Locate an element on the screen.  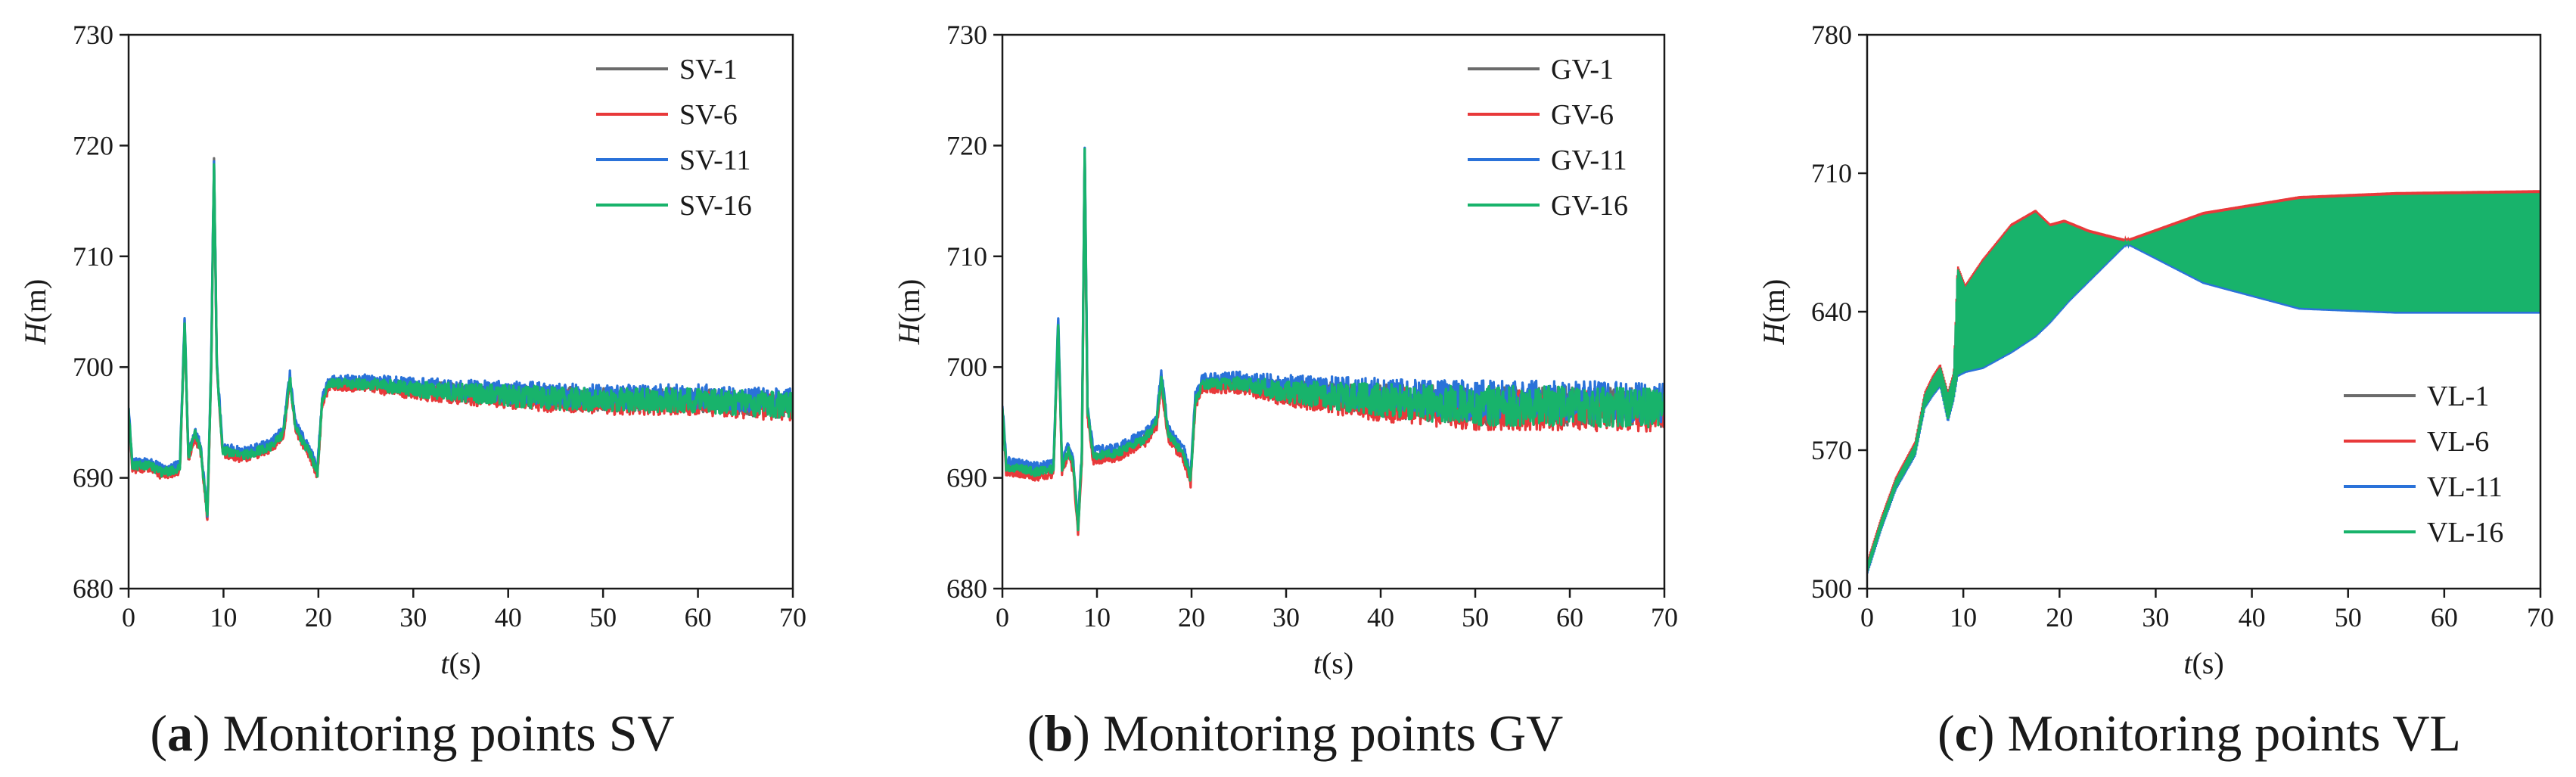
y-tick-label: 640 is located at coordinates (1832, 312).